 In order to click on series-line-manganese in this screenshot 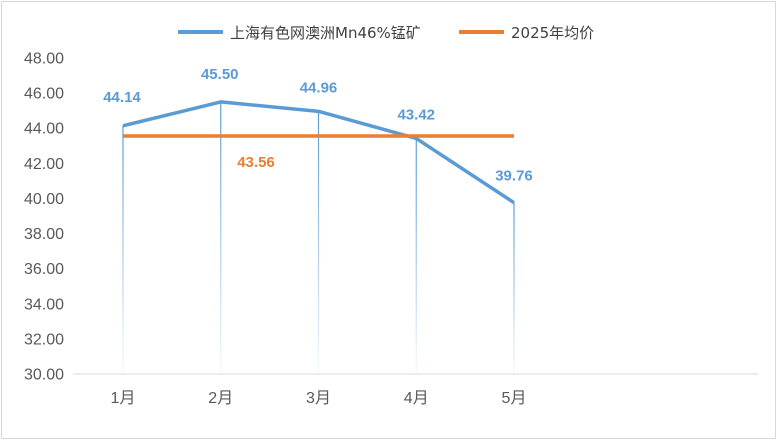, I will do `click(318, 152)`.